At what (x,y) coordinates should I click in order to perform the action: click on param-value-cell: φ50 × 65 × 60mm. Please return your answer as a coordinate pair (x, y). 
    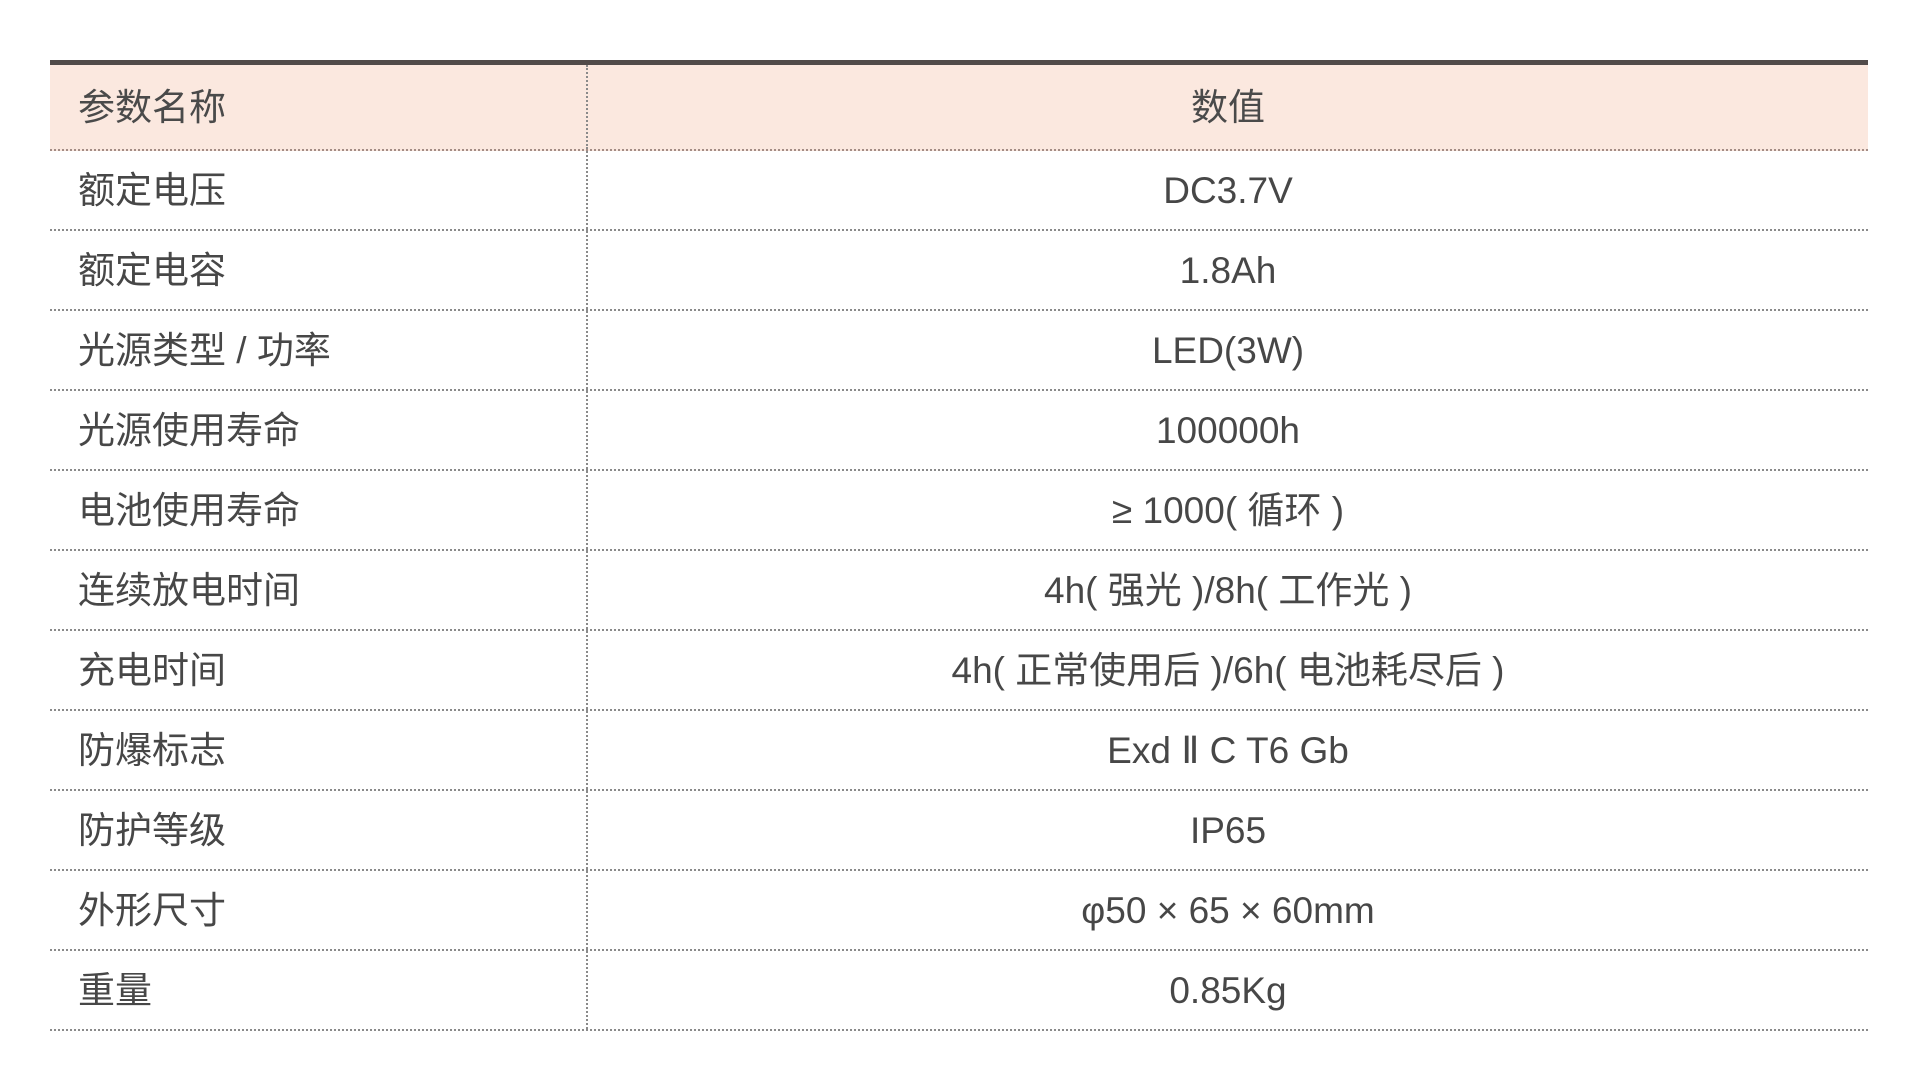
    Looking at the image, I should click on (1228, 910).